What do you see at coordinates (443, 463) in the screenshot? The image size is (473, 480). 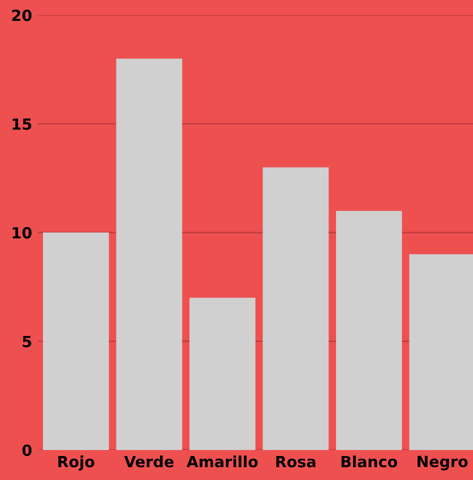 I see `x-tick-label: Negro` at bounding box center [443, 463].